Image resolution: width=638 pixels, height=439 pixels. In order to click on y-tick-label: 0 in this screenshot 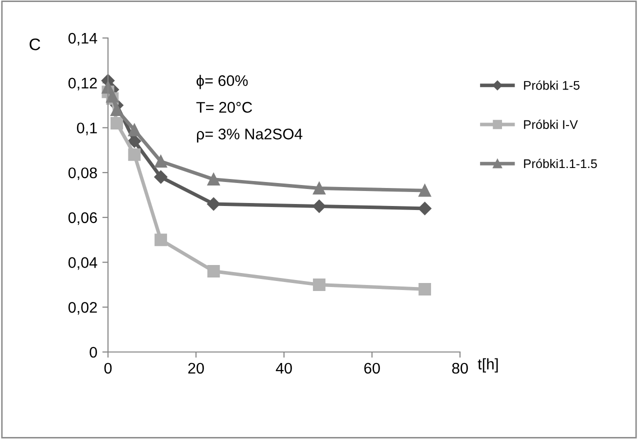, I will do `click(93, 352)`.